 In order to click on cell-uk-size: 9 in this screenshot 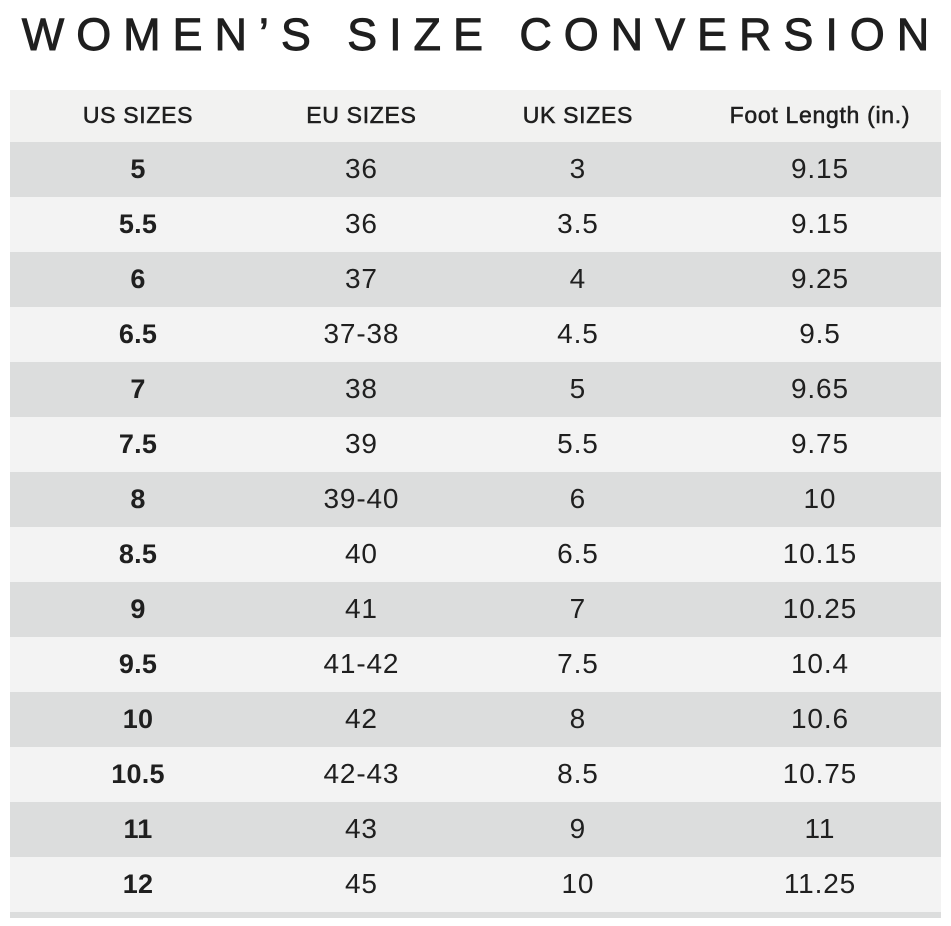, I will do `click(578, 829)`.